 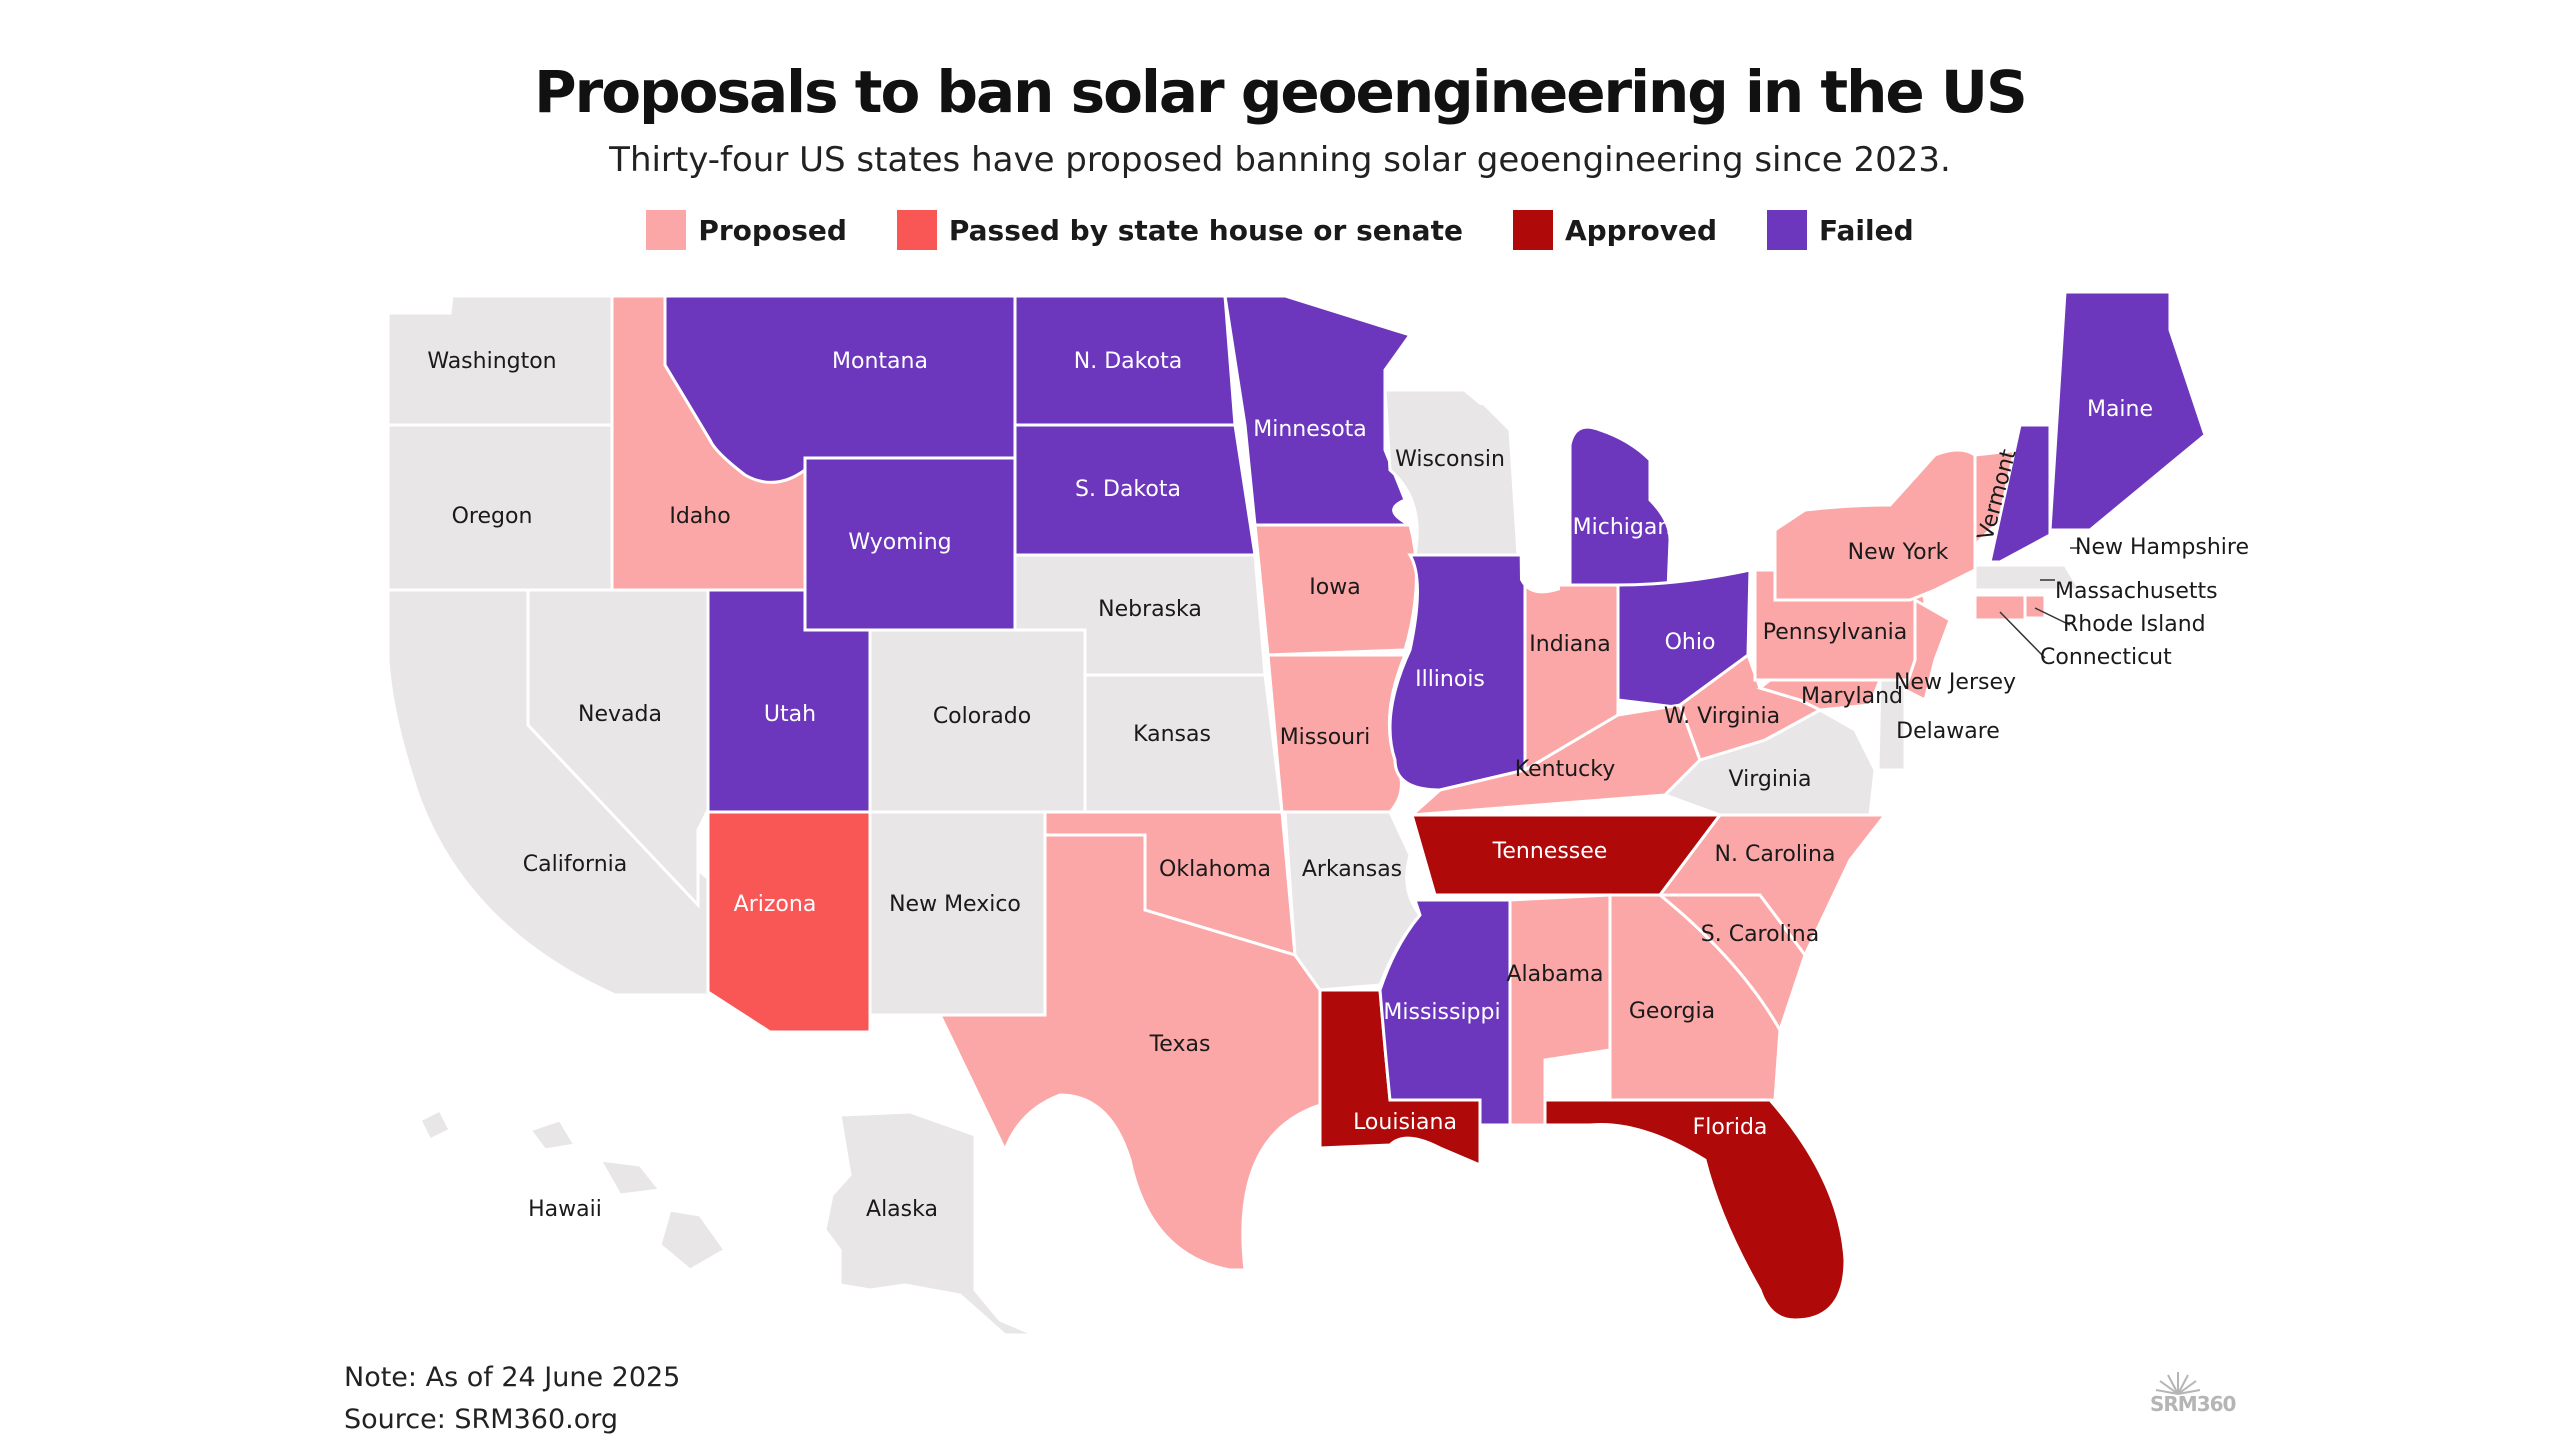 What do you see at coordinates (1554, 974) in the screenshot?
I see `state-label-alabama: Alabama` at bounding box center [1554, 974].